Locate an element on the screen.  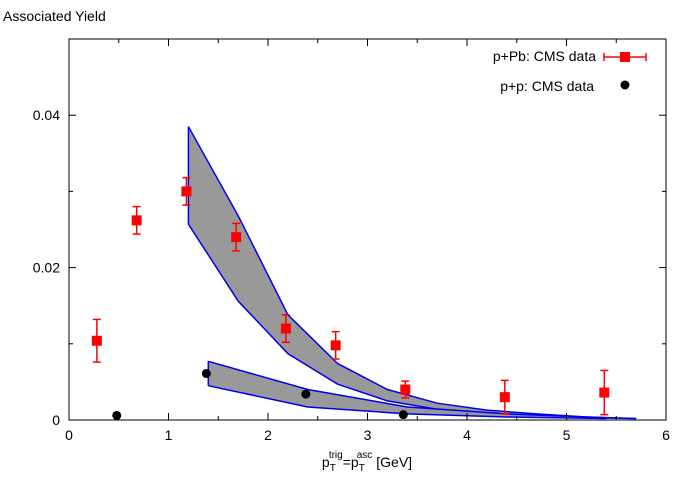
legend-pp-marker is located at coordinates (625, 85).